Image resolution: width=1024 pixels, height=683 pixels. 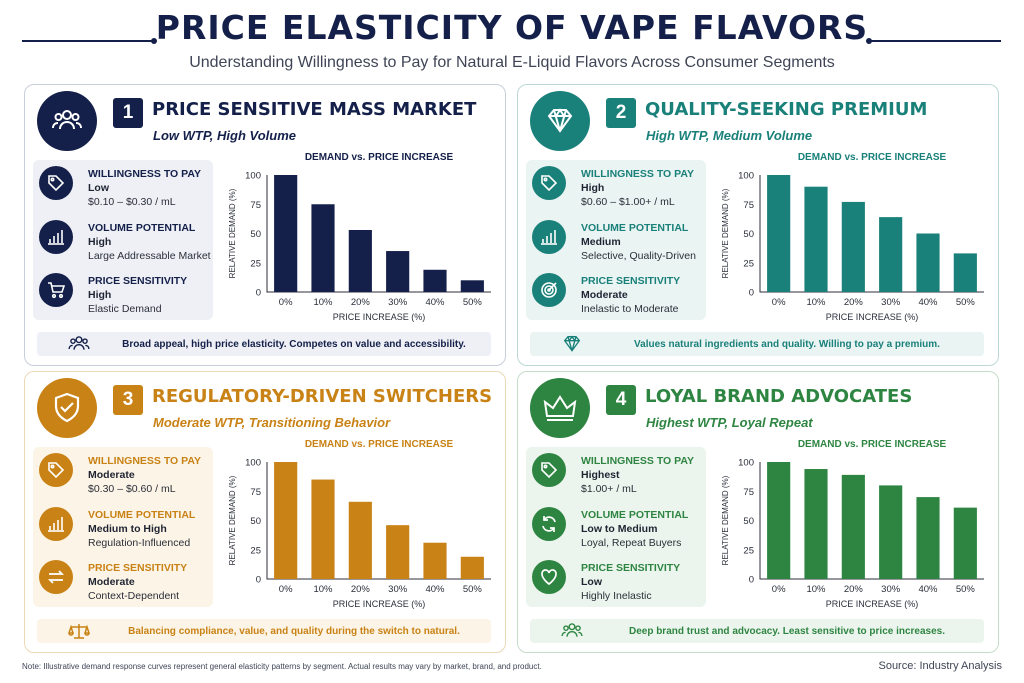 What do you see at coordinates (630, 309) in the screenshot?
I see `stat-description: Inelastic to Moderate` at bounding box center [630, 309].